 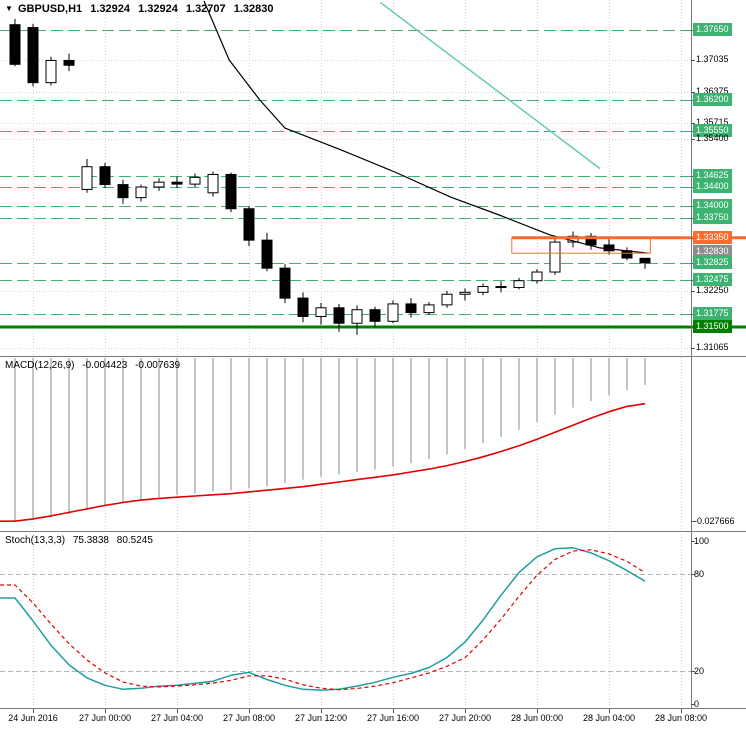 I want to click on trendline, so click(x=490, y=85).